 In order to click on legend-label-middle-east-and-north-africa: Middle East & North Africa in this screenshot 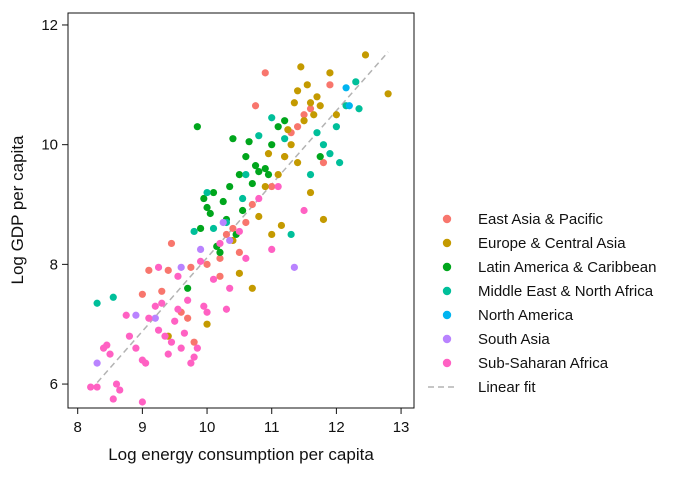, I will do `click(566, 291)`.